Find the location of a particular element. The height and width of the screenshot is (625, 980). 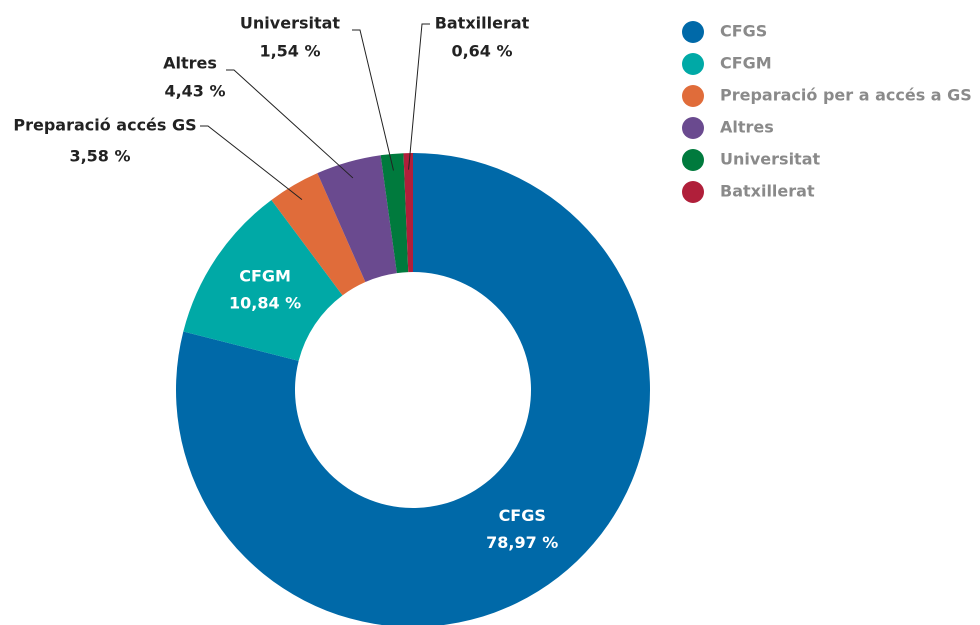

slice-label: Preparació accés GS is located at coordinates (104, 125).